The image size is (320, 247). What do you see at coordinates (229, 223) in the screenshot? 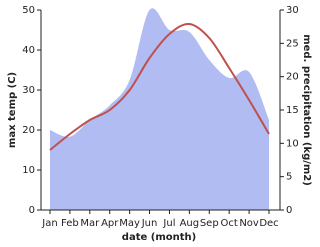
I see `x-tick-label: Oct` at bounding box center [229, 223].